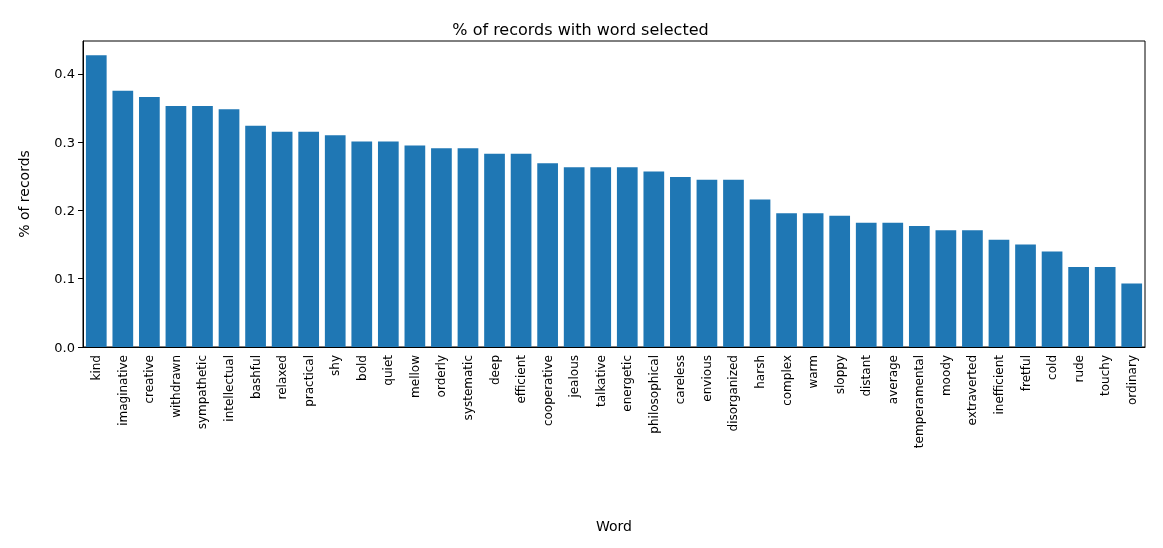 This screenshot has height=548, width=1163. I want to click on x-tick-label: ordinary, so click(1131, 380).